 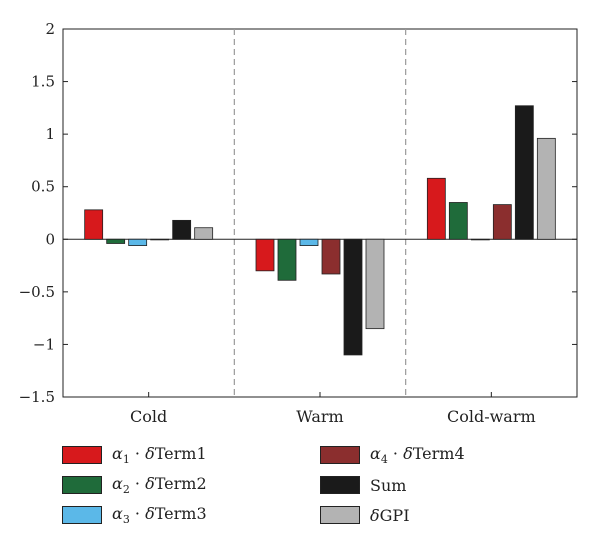 I want to click on x-axis-categories: Cold Warm Cold-warm, so click(x=333, y=409).